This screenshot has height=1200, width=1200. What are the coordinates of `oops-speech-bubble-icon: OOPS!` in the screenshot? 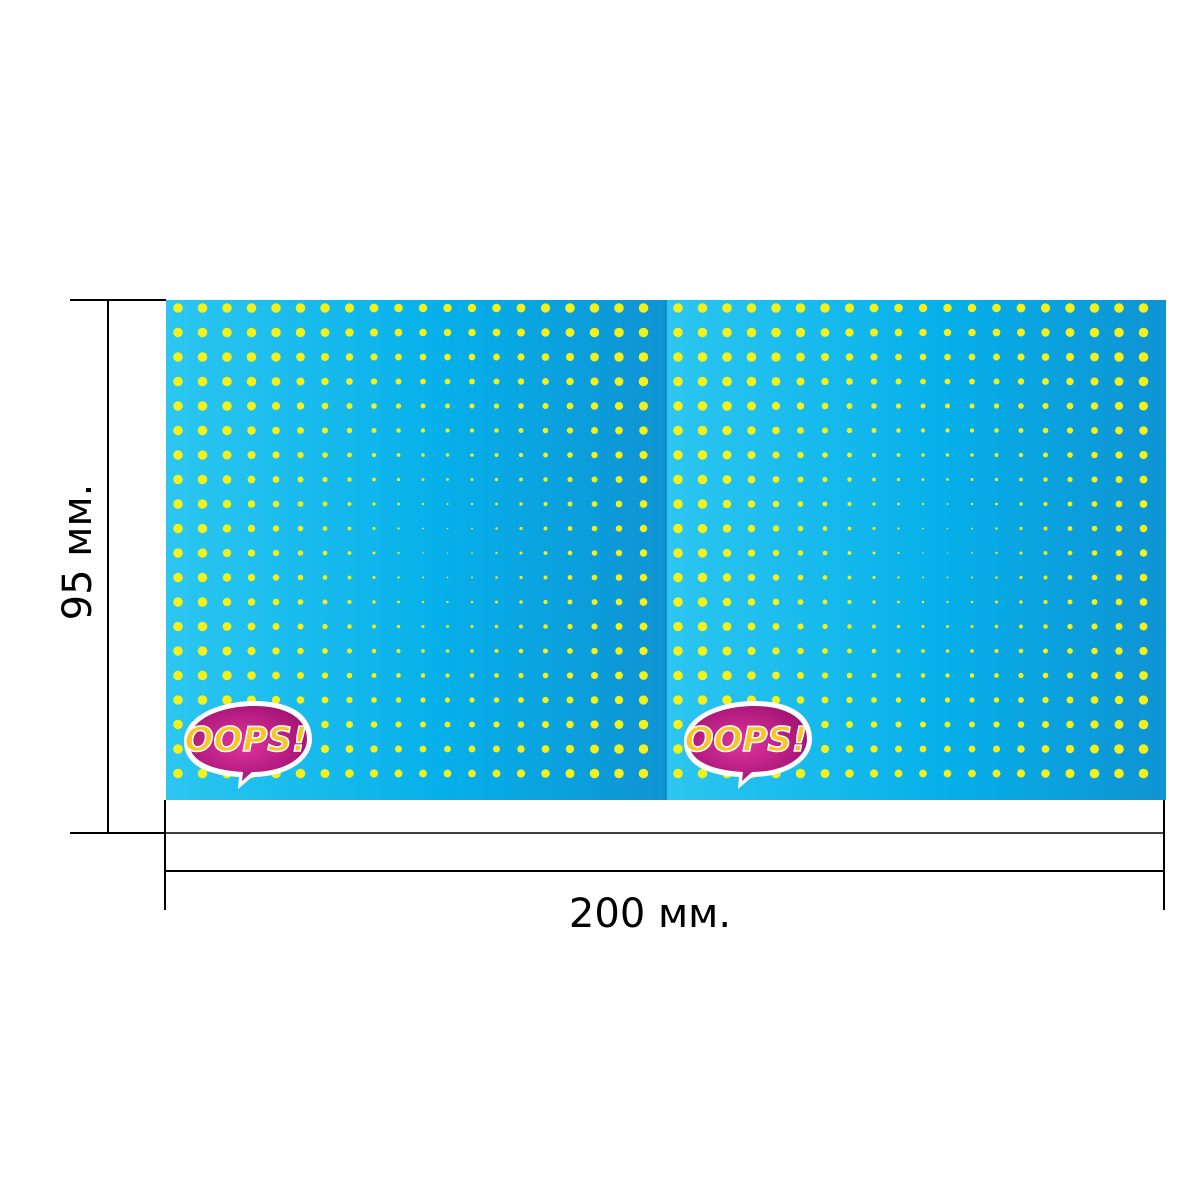 It's located at (248, 745).